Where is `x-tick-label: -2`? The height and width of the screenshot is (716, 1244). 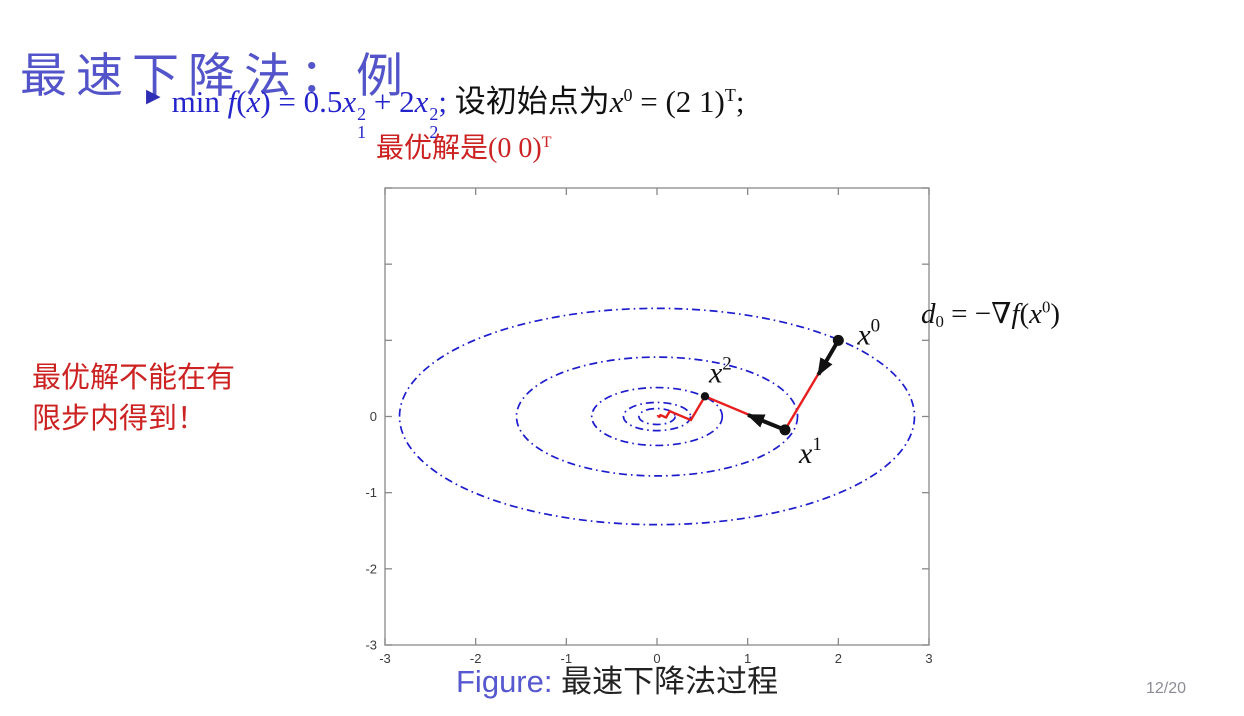
x-tick-label: -2 is located at coordinates (476, 658).